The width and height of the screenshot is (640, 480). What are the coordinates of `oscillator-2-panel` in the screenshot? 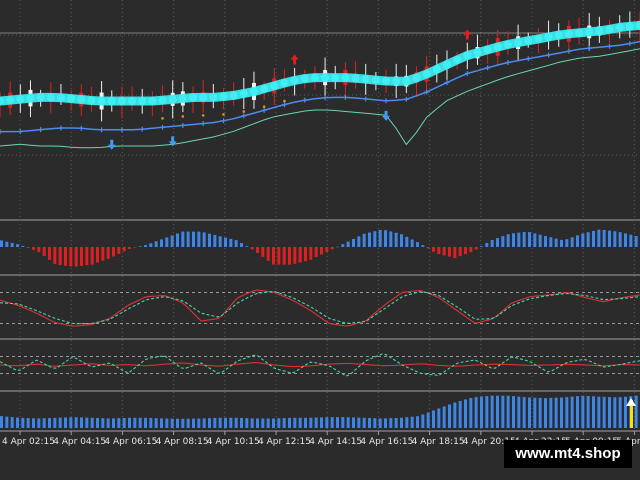 It's located at (320, 365).